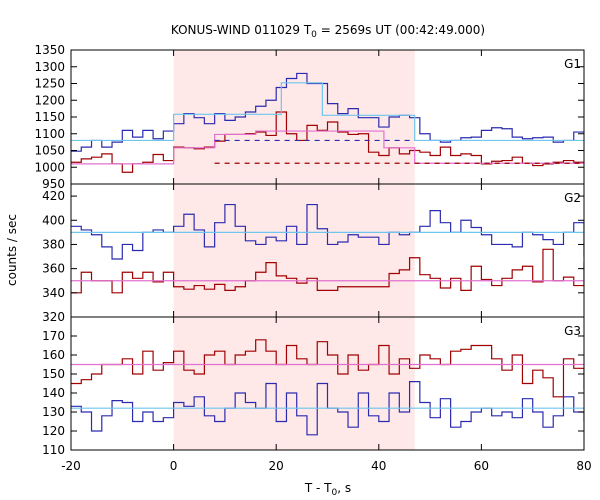 The height and width of the screenshot is (500, 600). I want to click on series-pink-step-line, so click(327, 147).